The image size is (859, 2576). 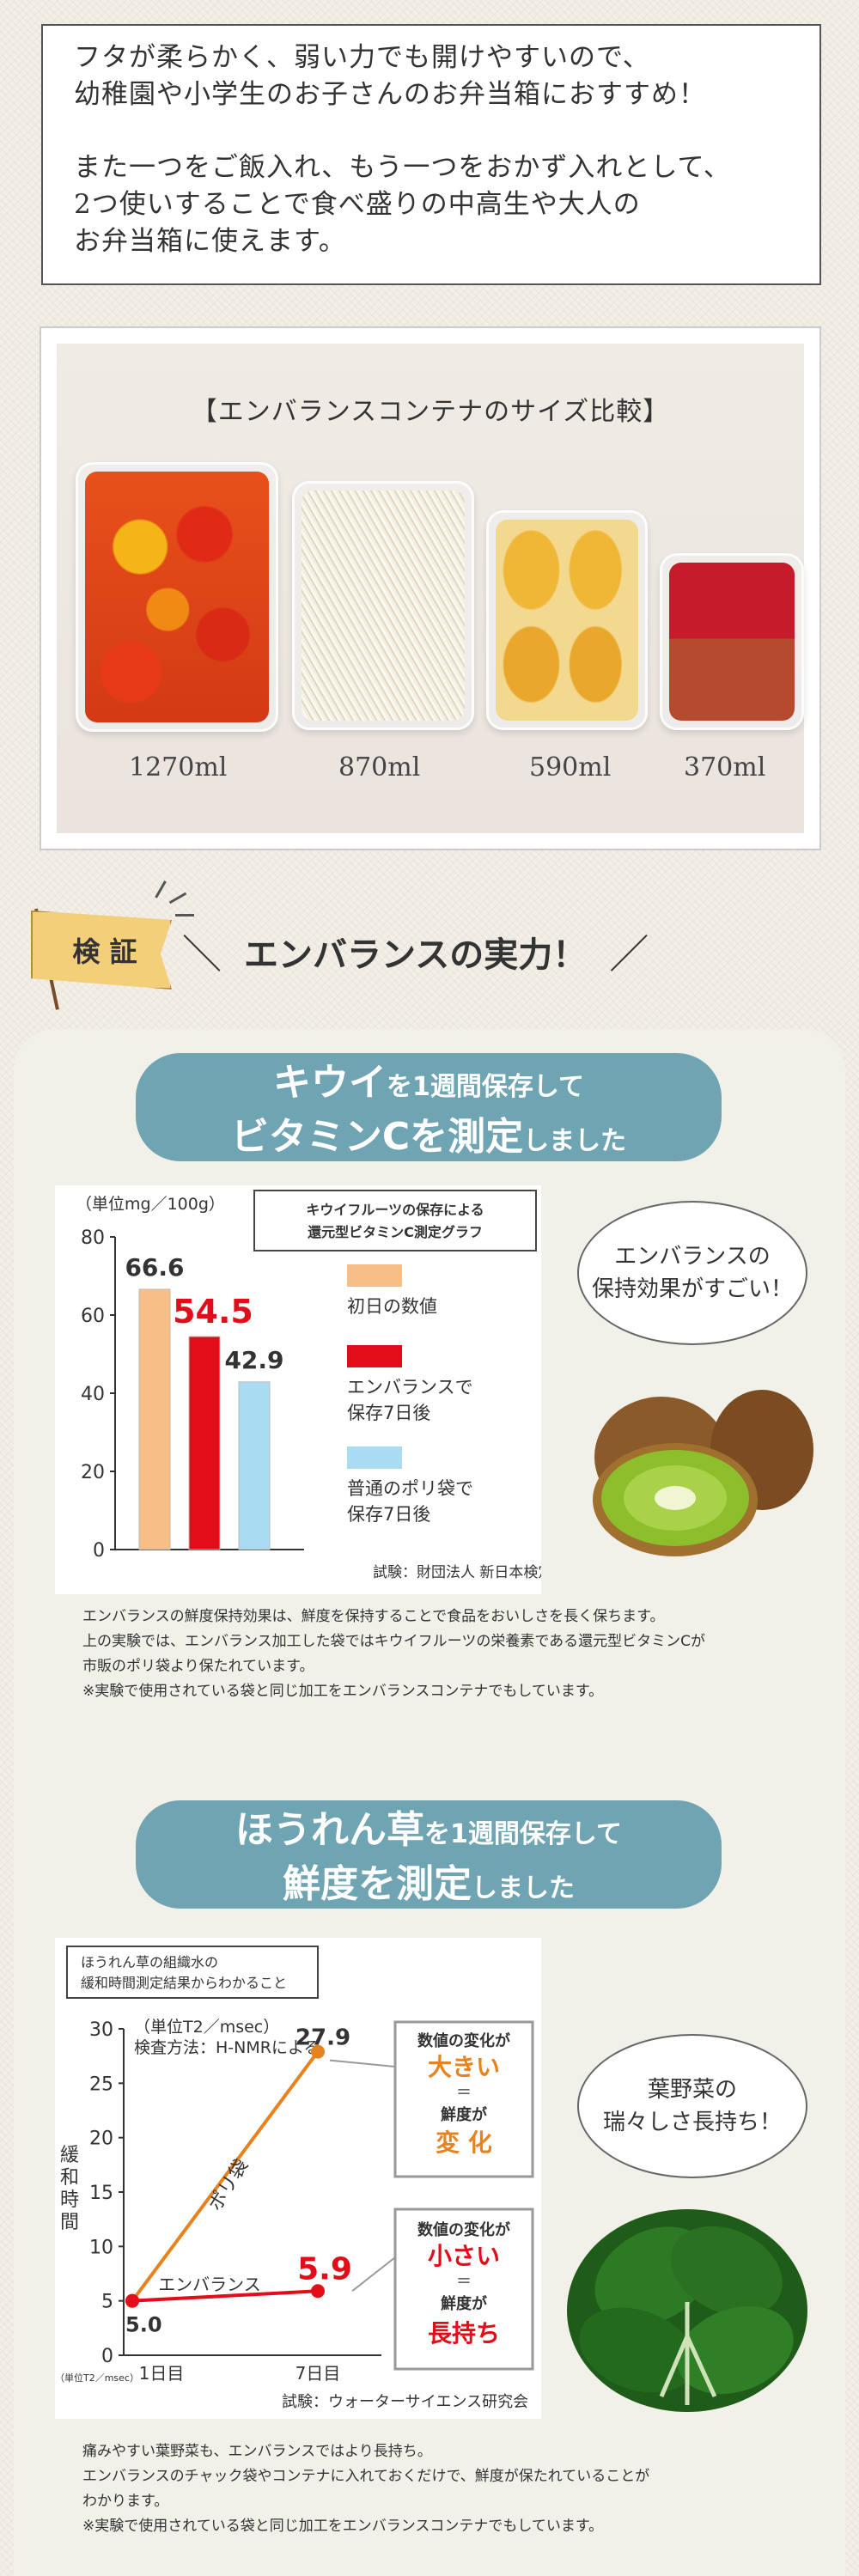 What do you see at coordinates (429, 1854) in the screenshot?
I see `spinach-headline: ほうれん草を1週間保存して 鮮度を測定しました` at bounding box center [429, 1854].